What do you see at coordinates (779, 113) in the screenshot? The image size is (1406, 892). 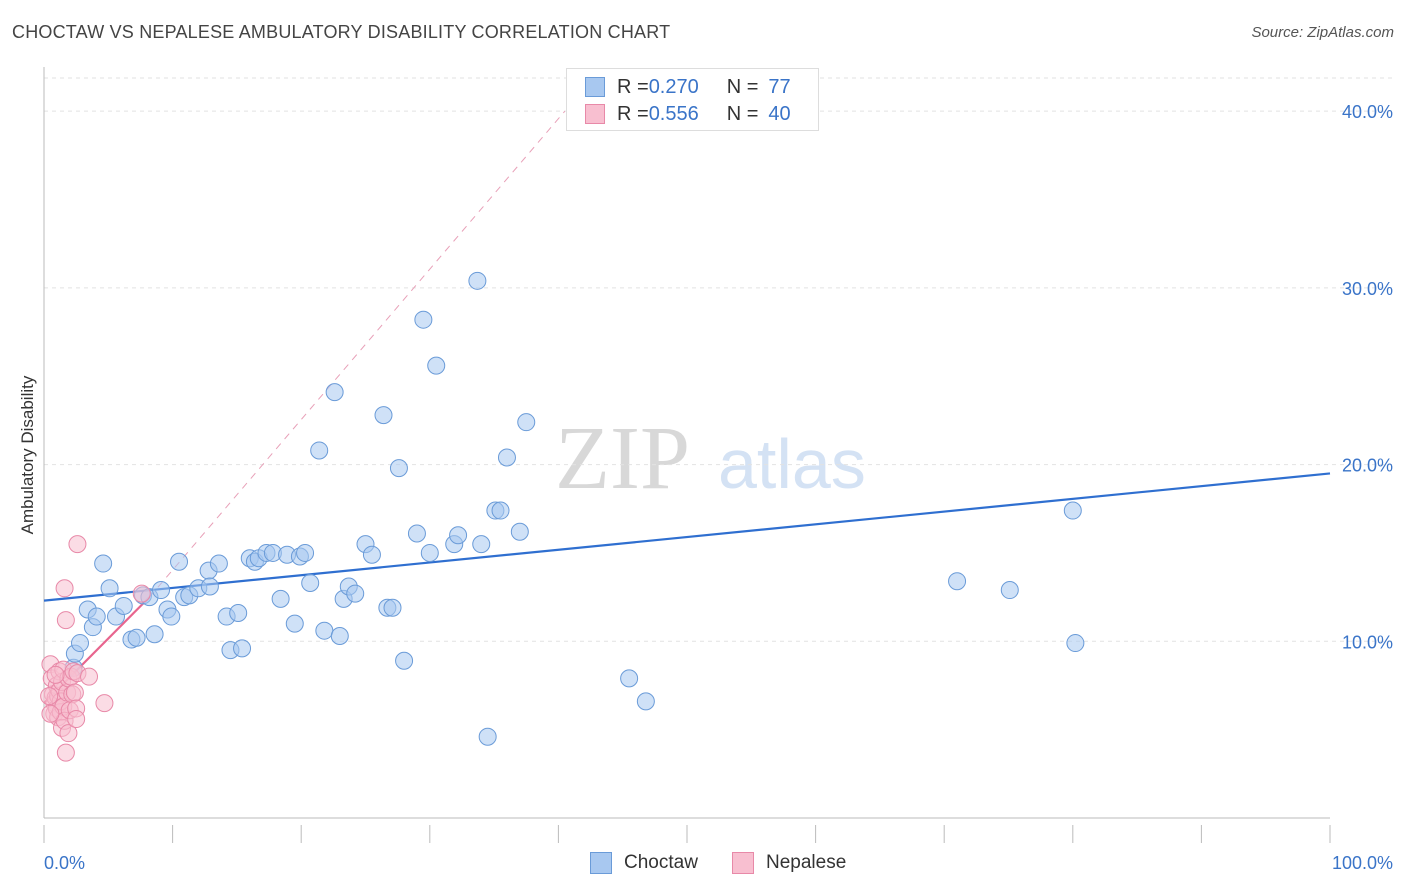 I see `legend-n-value: 40` at bounding box center [779, 113].